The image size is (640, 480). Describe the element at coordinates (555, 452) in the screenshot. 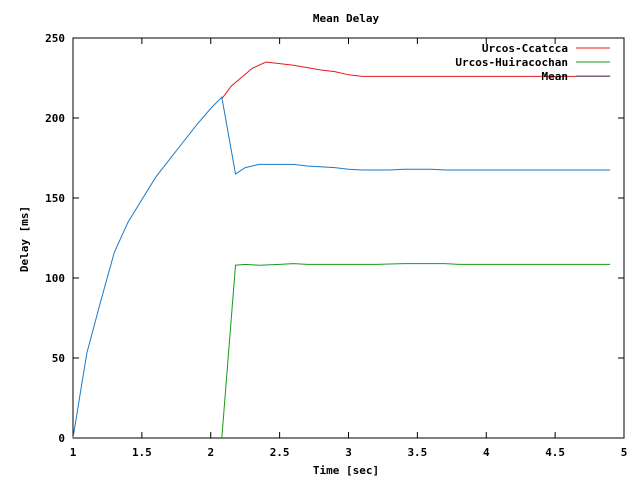

I see `x-tick-label: 4.5` at that location.